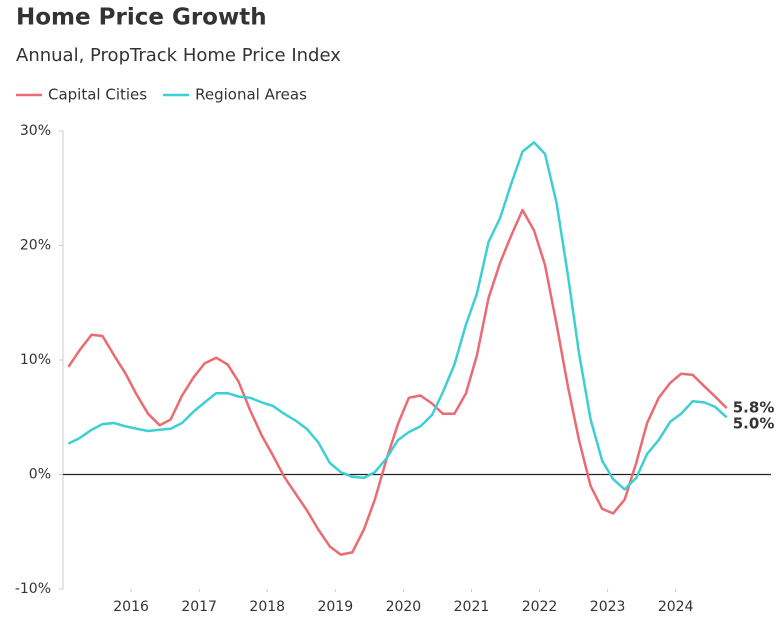 This screenshot has width=783, height=631. What do you see at coordinates (35, 246) in the screenshot?
I see `y-tick-label: 20%` at bounding box center [35, 246].